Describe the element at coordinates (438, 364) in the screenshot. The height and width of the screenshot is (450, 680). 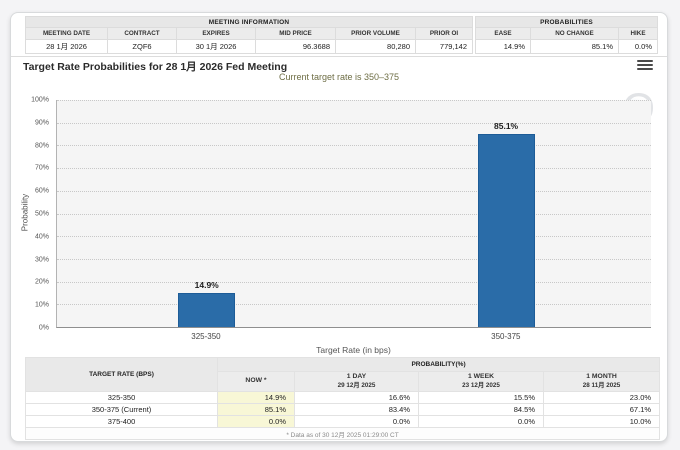
I see `probability-pct-header: PROBABILITY(%)` at that location.